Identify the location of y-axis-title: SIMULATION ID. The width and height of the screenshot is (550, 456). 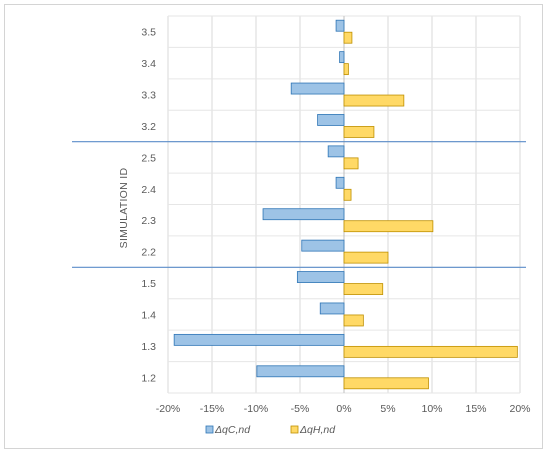
(124, 208).